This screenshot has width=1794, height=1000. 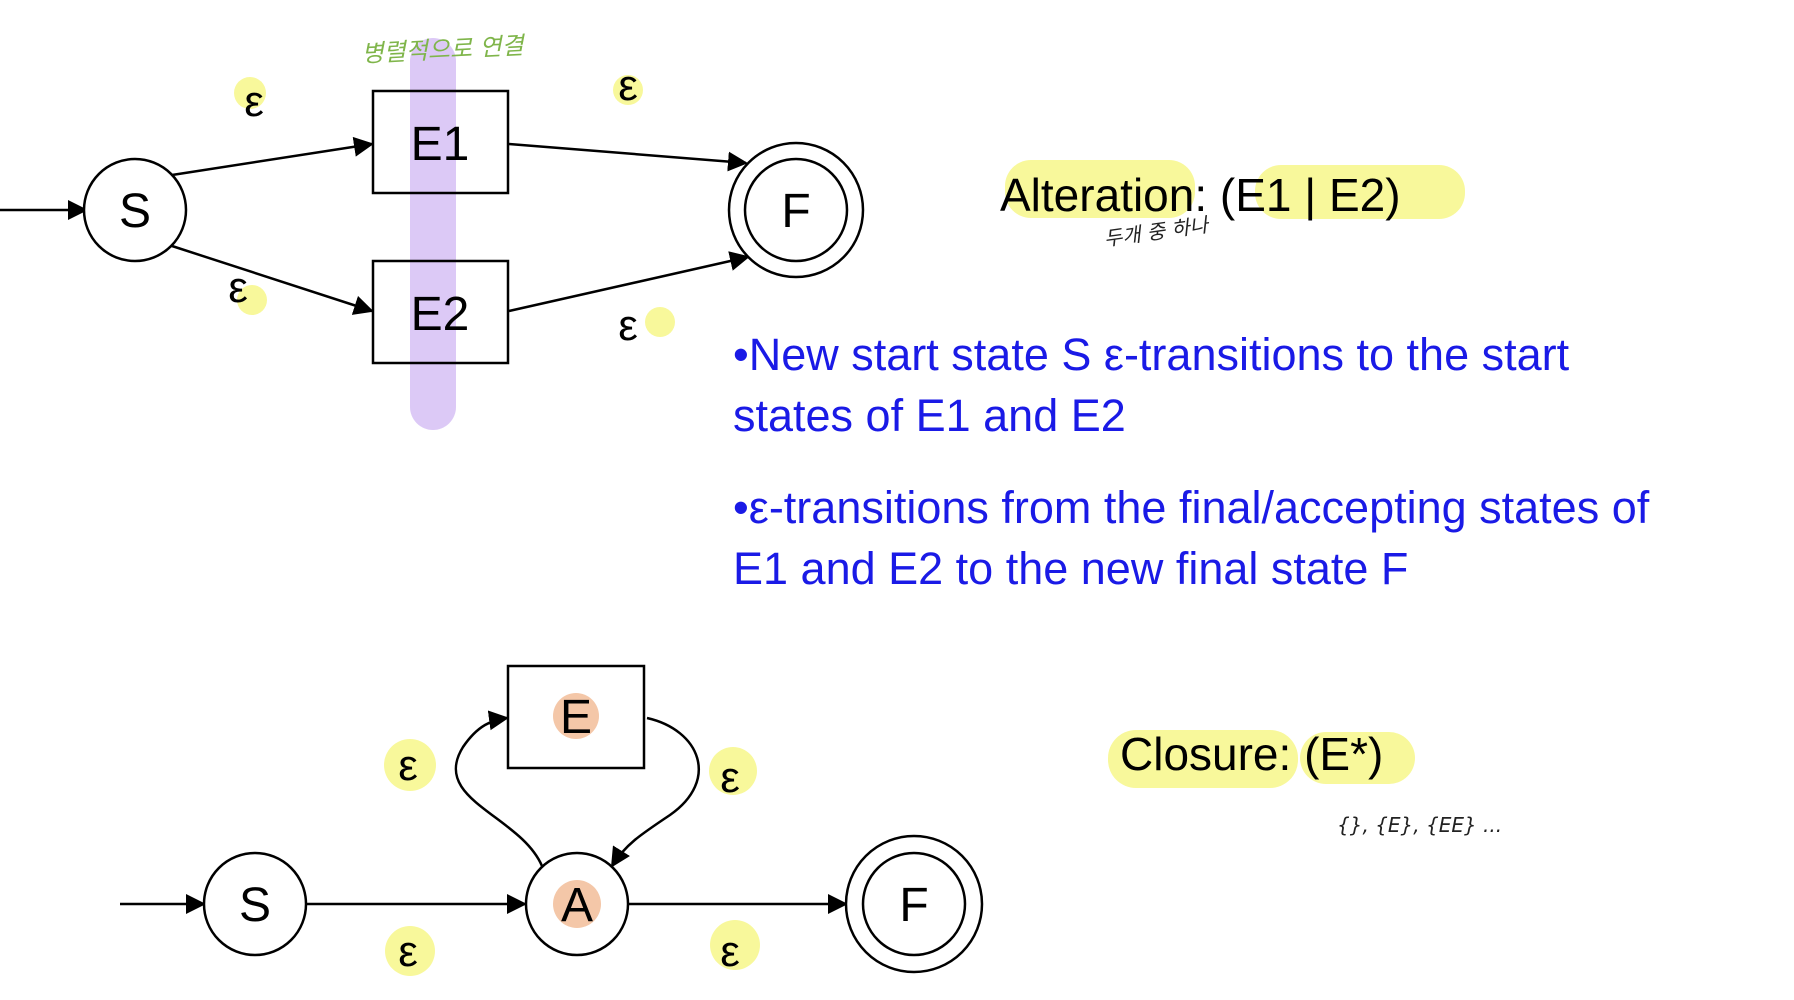 I want to click on closure-heading: Closure: (E*), so click(x=1251, y=754).